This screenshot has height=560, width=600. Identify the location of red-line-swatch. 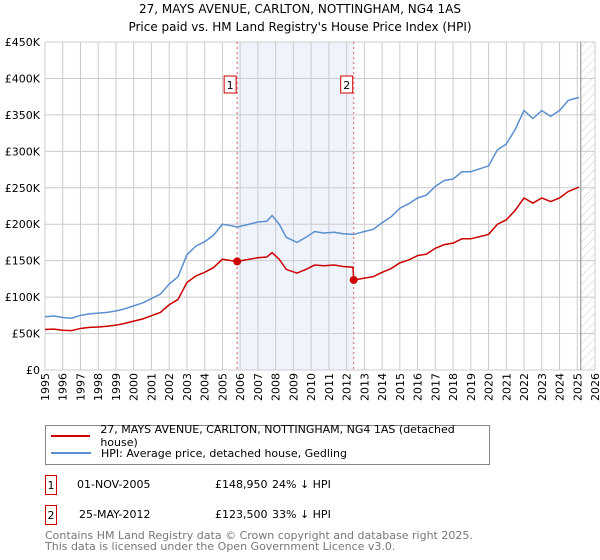
(71, 436).